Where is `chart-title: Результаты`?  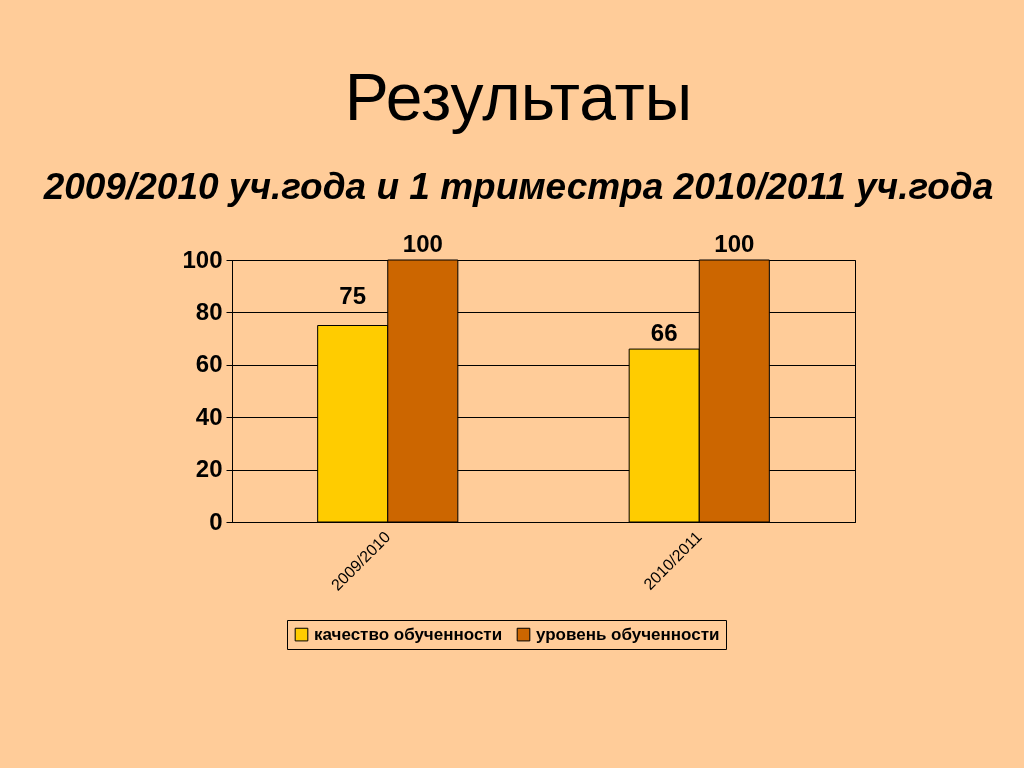 chart-title: Результаты is located at coordinates (518, 97).